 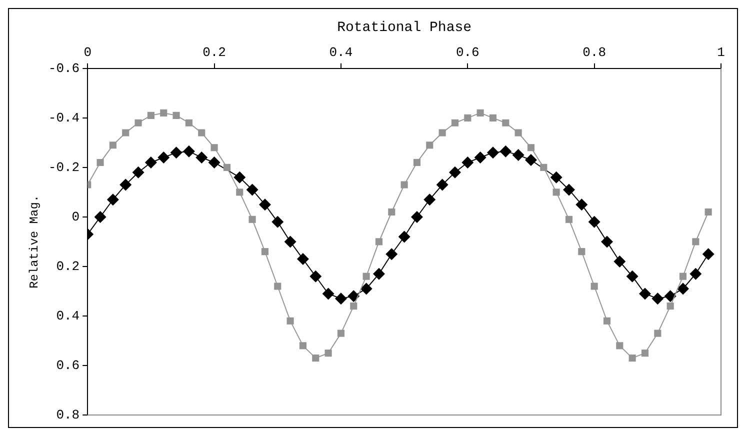 I want to click on y-tick-label: -0.6, so click(x=64, y=68).